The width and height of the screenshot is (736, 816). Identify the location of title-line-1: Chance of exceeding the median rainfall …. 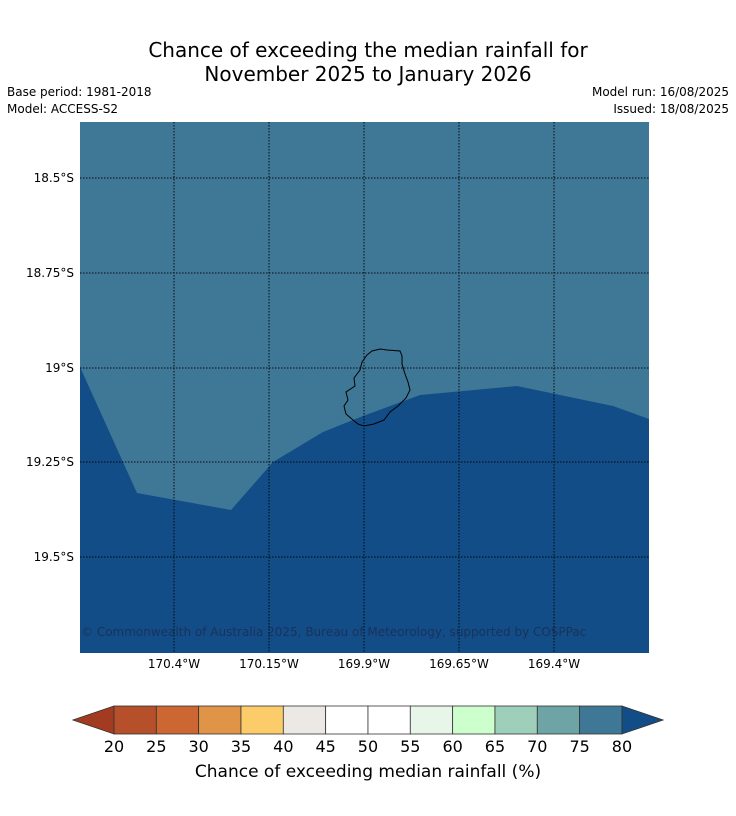
(368, 50).